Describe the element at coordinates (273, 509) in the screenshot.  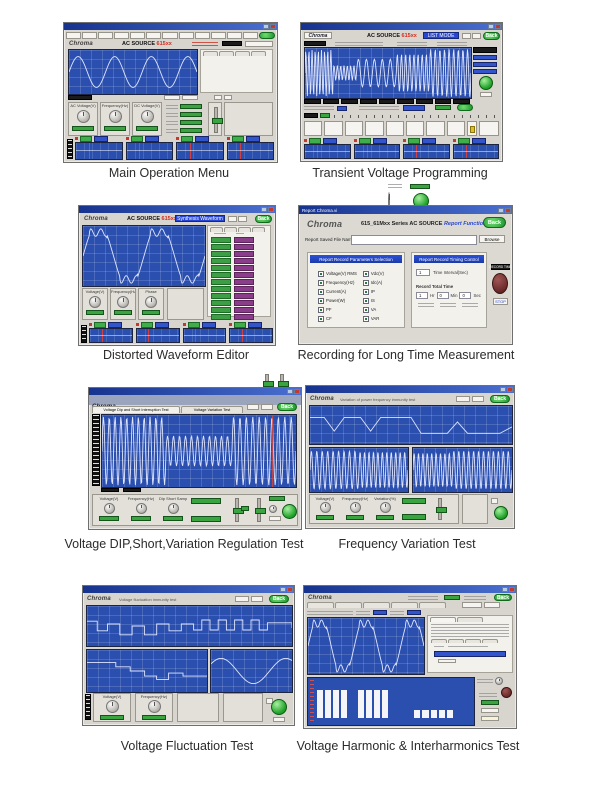
I see `mode-knob` at that location.